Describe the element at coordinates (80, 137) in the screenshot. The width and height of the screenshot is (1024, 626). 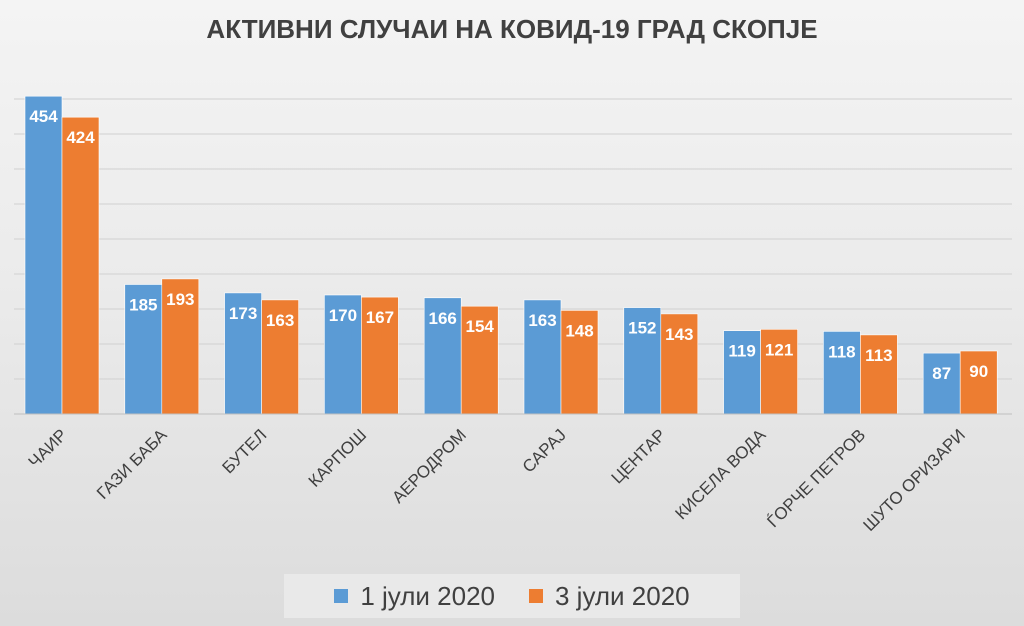
I see `data-label: 424` at that location.